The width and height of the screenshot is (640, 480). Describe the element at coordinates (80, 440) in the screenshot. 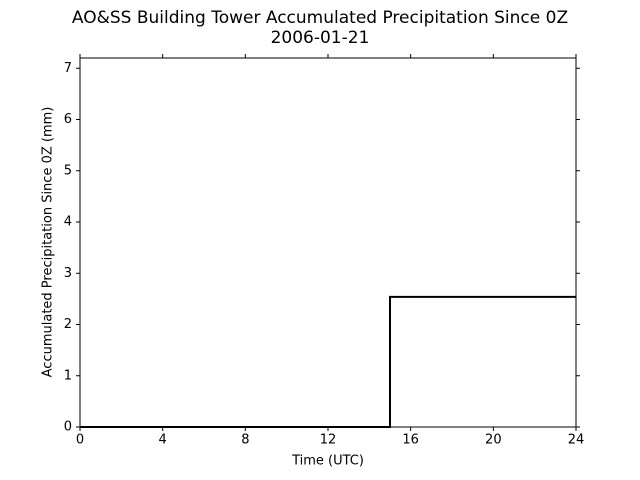

I see `x-tick-label: 0` at that location.